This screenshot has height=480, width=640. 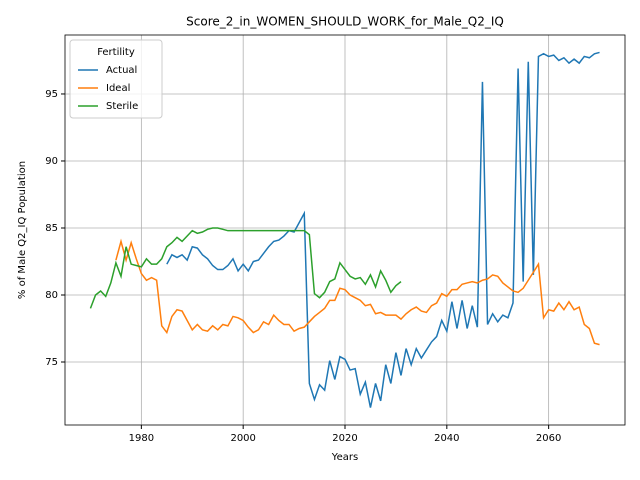 What do you see at coordinates (22, 230) in the screenshot?
I see `y-axis-label: % of Male Q2_IQ Population` at bounding box center [22, 230].